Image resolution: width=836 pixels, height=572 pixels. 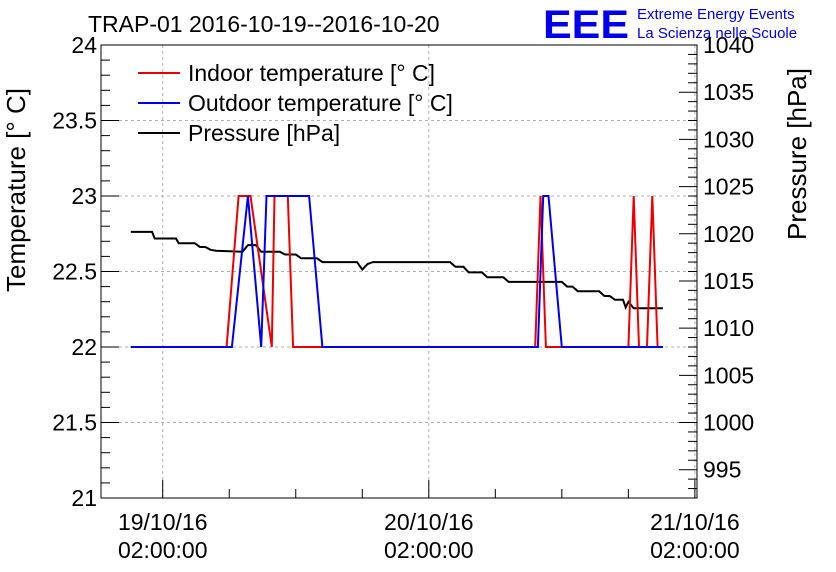 I want to click on y-tick-label: 21, so click(x=84, y=498).